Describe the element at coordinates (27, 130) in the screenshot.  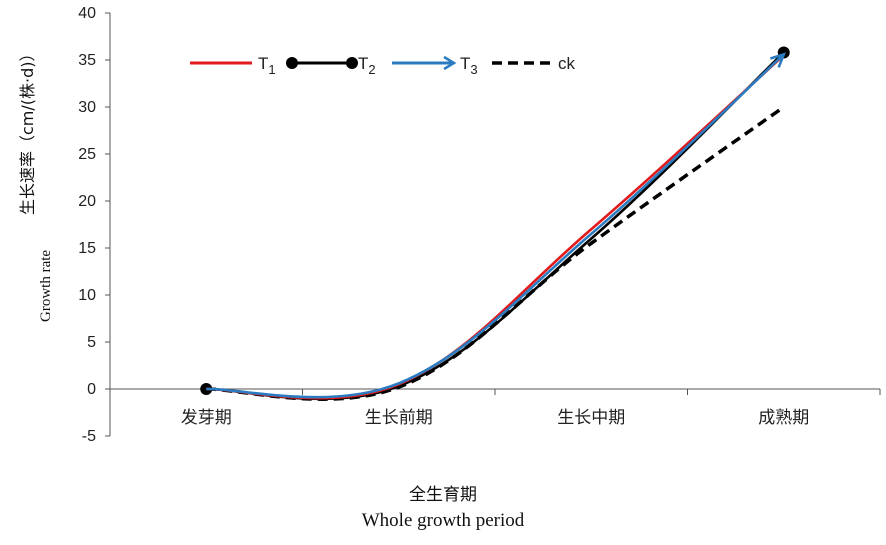
I see `y-axis-label-chinese: 生长速率（cm/(株·d)）` at that location.